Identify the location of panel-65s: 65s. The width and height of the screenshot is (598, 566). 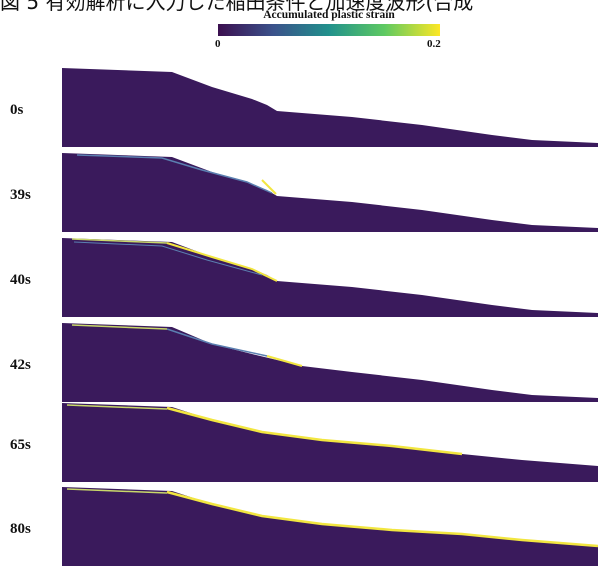
(299, 441).